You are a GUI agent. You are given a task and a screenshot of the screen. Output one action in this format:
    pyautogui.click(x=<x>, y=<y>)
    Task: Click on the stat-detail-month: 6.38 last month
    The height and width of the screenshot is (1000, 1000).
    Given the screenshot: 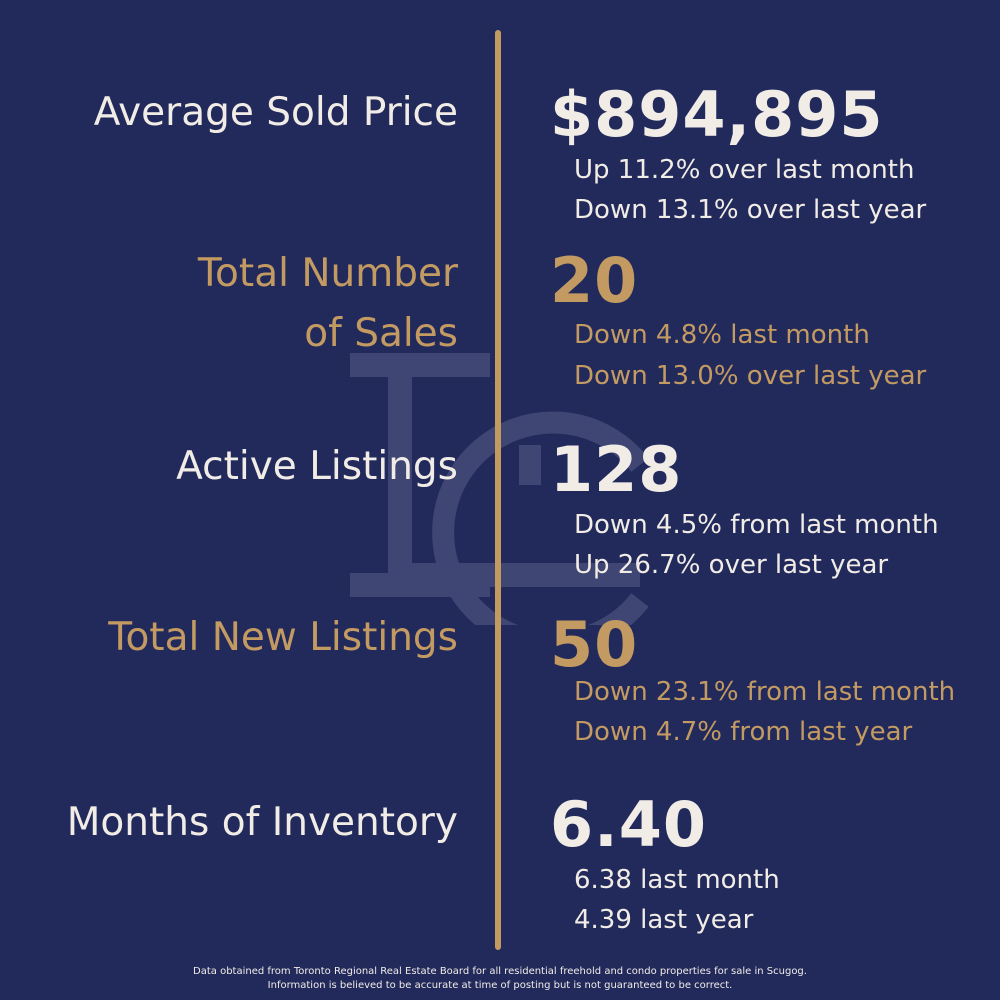 What is the action you would take?
    pyautogui.click(x=677, y=880)
    